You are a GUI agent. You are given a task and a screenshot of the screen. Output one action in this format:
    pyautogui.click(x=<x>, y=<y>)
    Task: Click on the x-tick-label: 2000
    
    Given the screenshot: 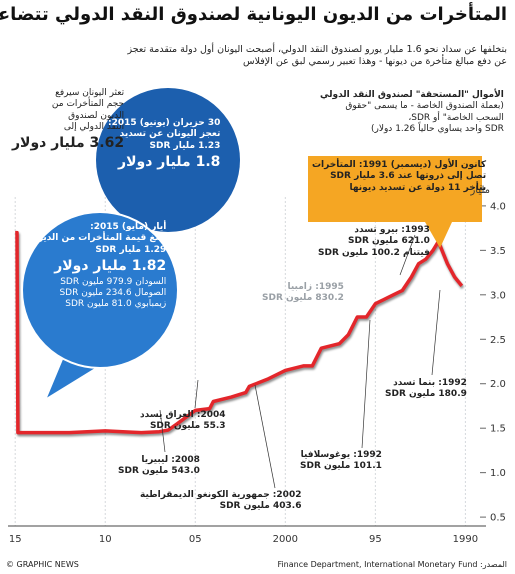 What is the action you would take?
    pyautogui.click(x=285, y=539)
    